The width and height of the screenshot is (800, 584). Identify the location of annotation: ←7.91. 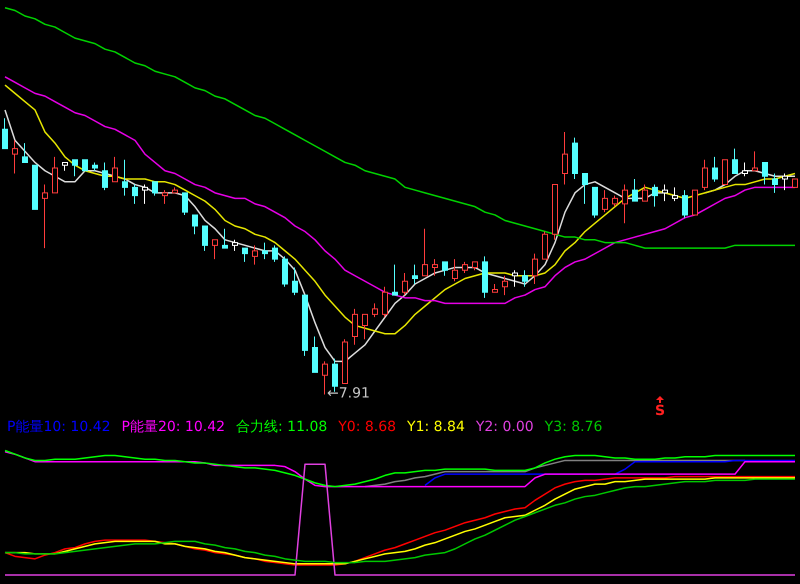
(348, 394).